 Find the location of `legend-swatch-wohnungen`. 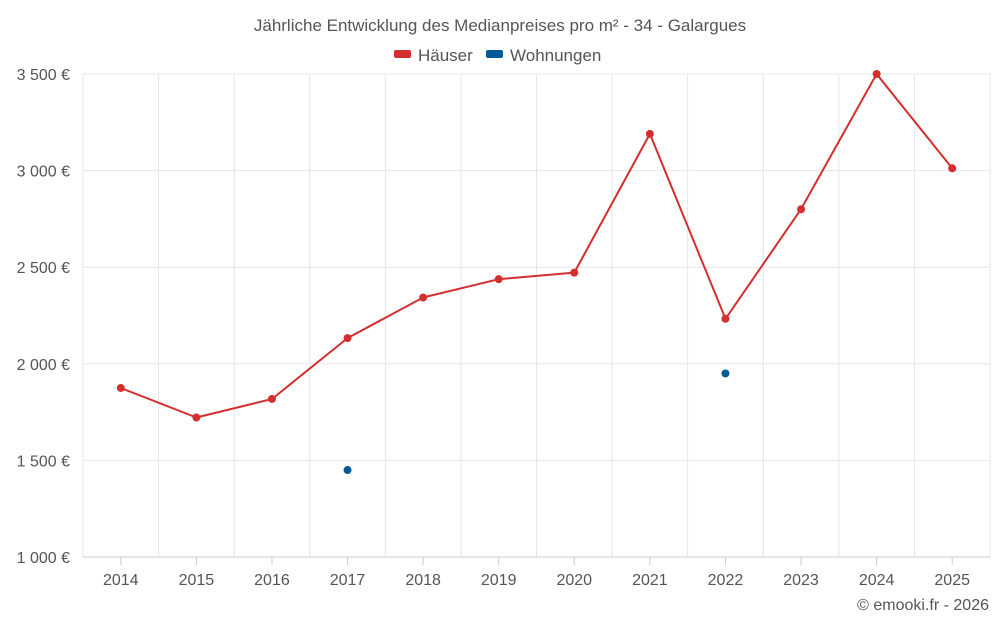

legend-swatch-wohnungen is located at coordinates (494, 54).